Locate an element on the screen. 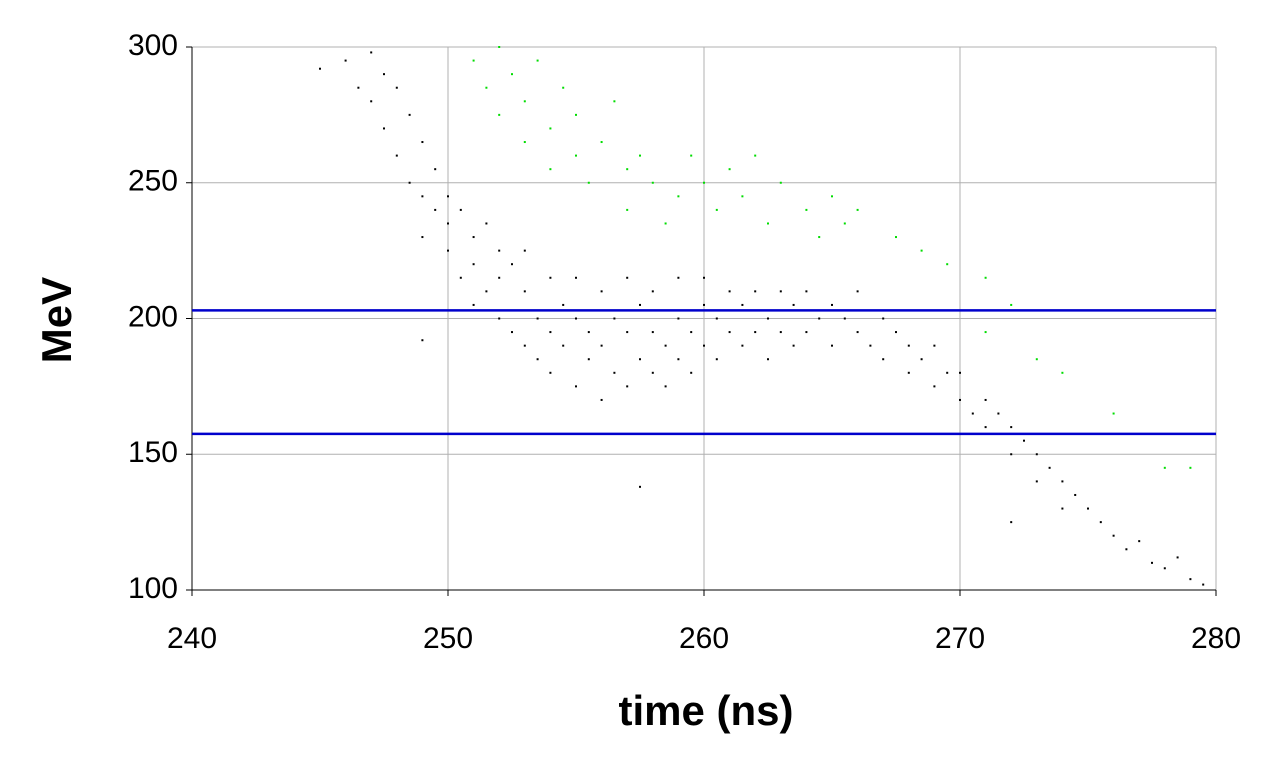 This screenshot has height=778, width=1262. x-tick-label: 250 is located at coordinates (448, 638).